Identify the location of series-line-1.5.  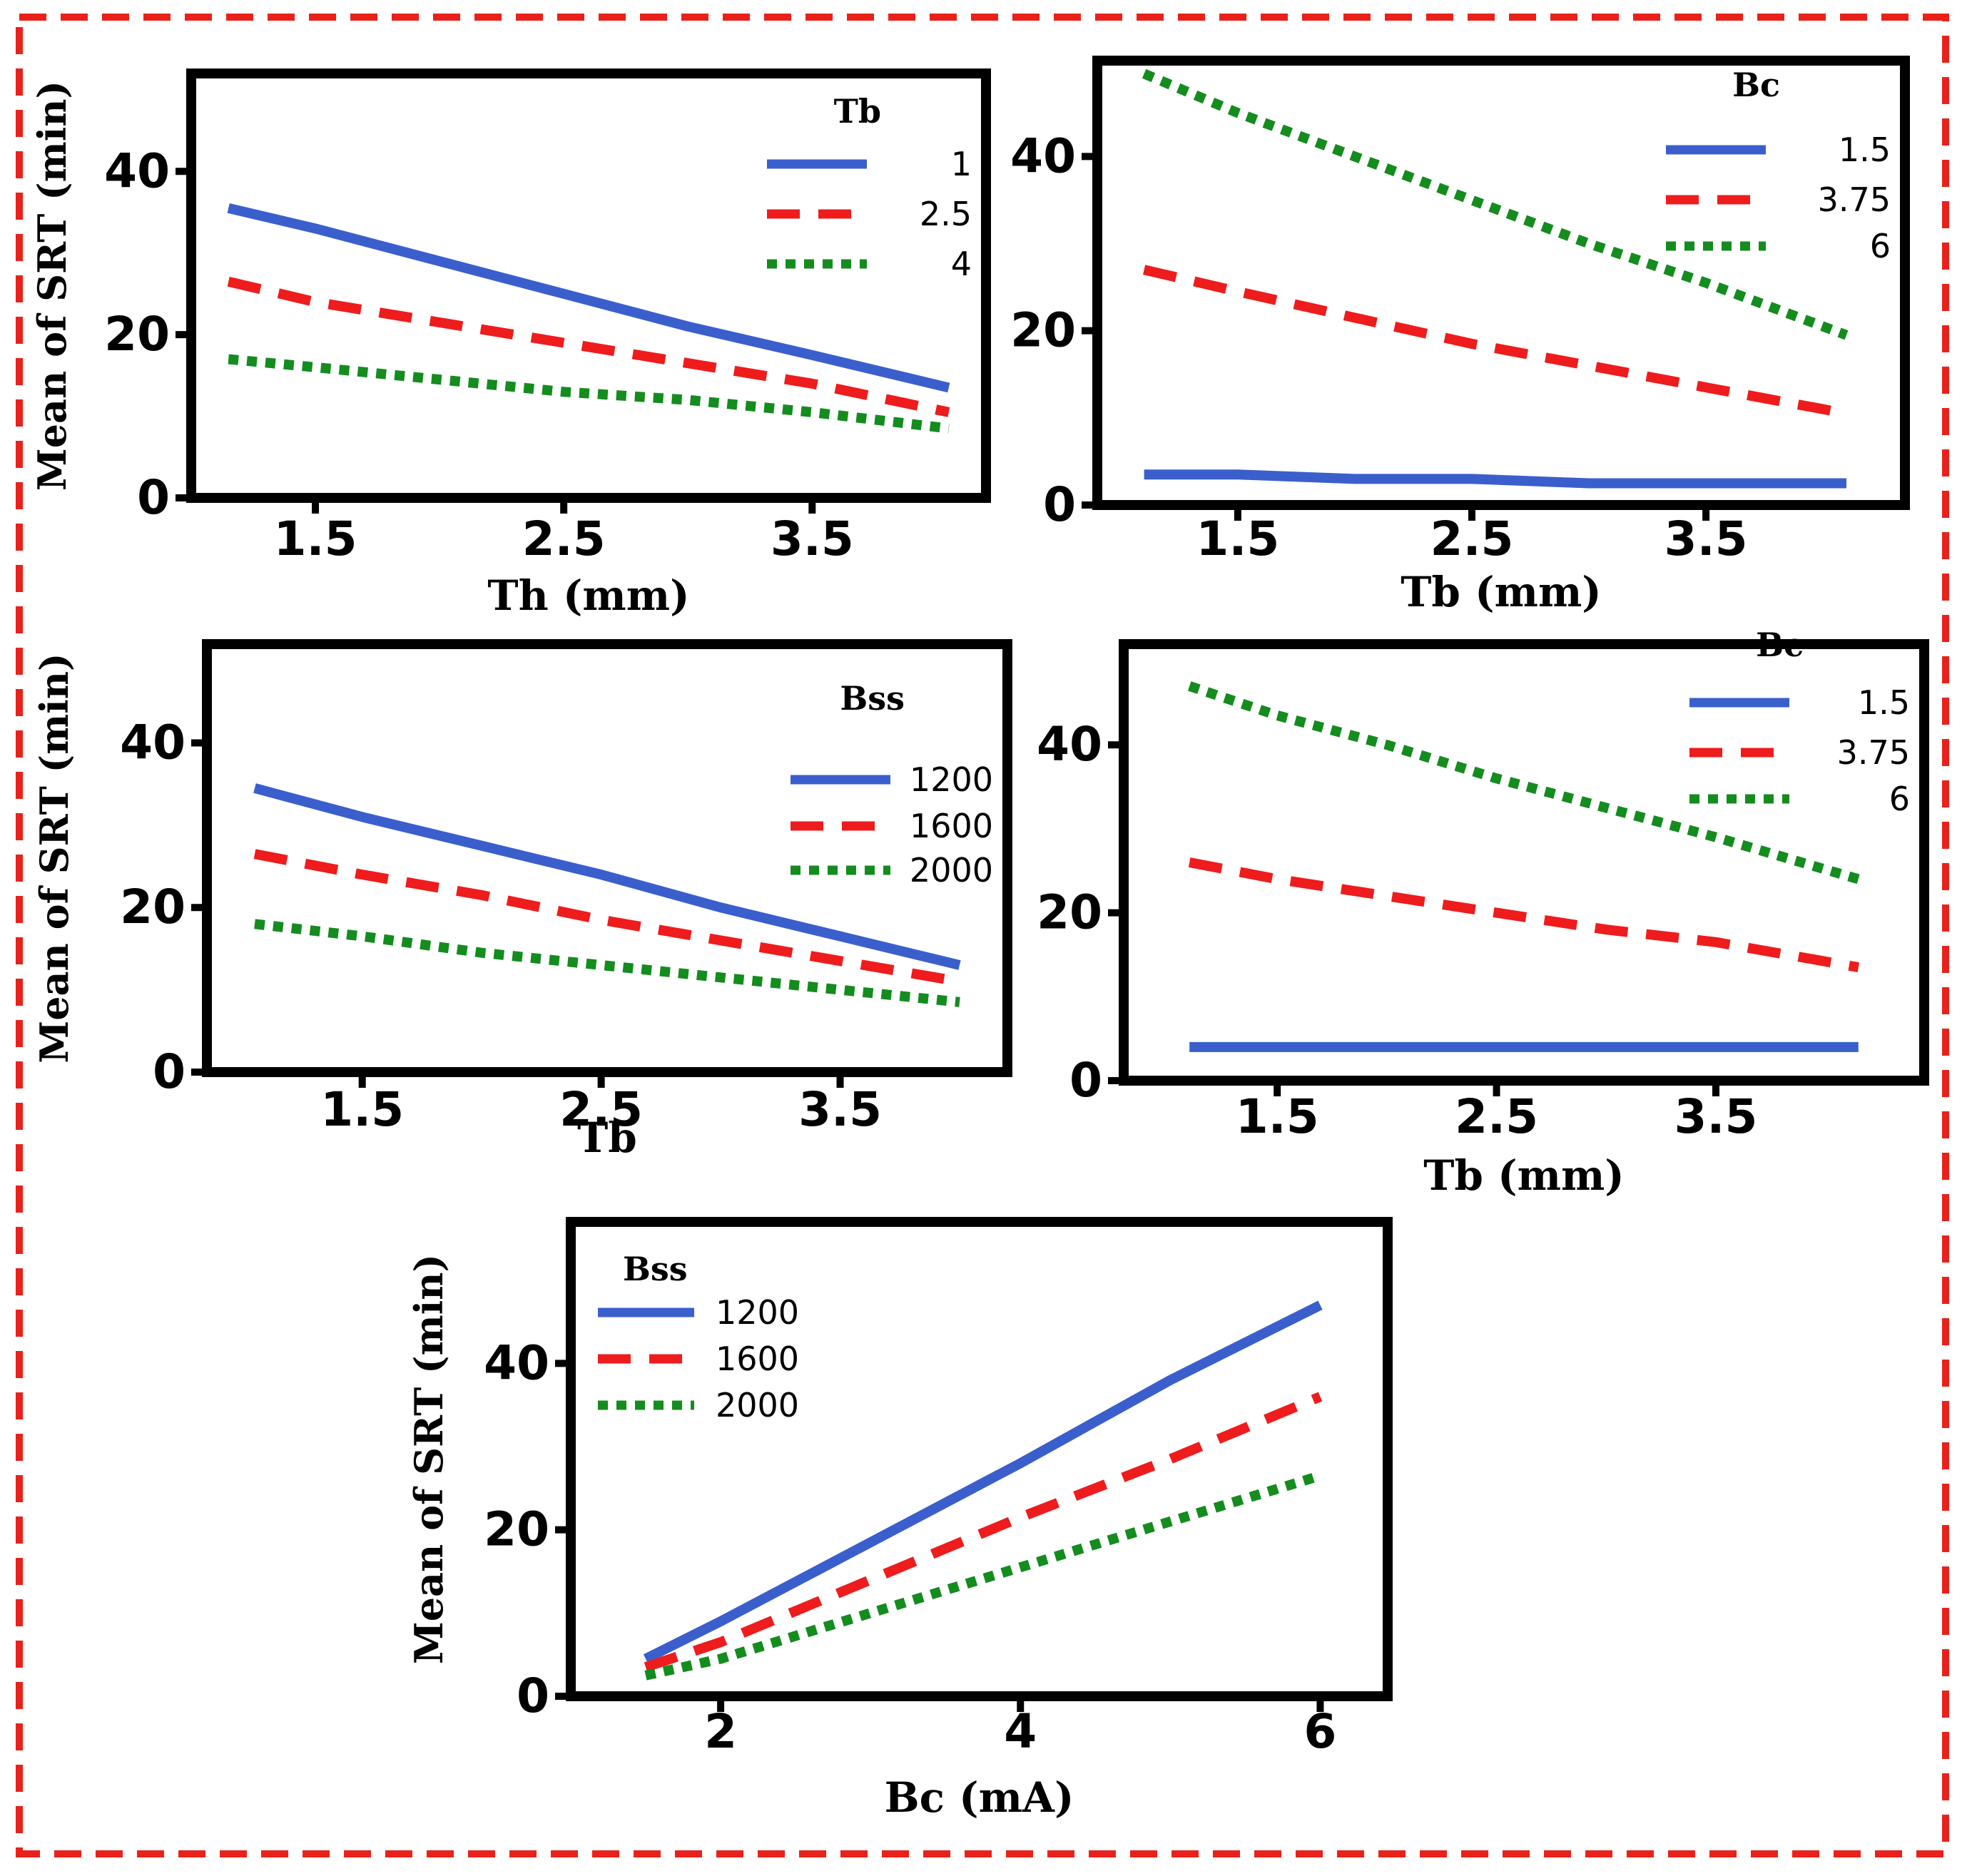
(1495, 479).